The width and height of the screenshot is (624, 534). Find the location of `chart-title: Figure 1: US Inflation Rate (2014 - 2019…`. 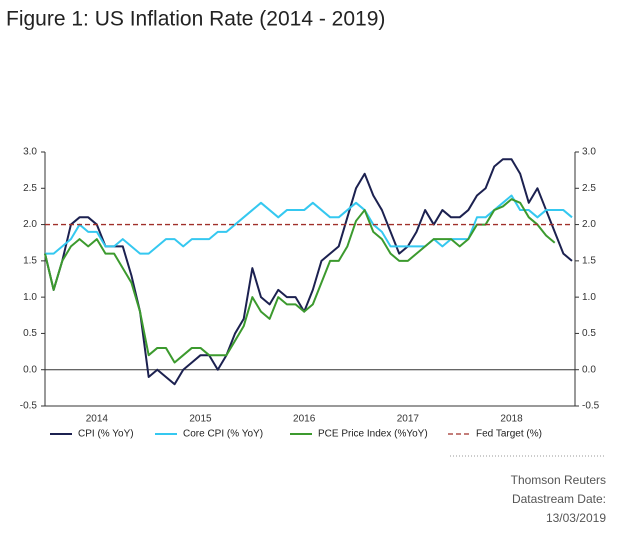

chart-title: Figure 1: US Inflation Rate (2014 - 2019… is located at coordinates (195, 19).